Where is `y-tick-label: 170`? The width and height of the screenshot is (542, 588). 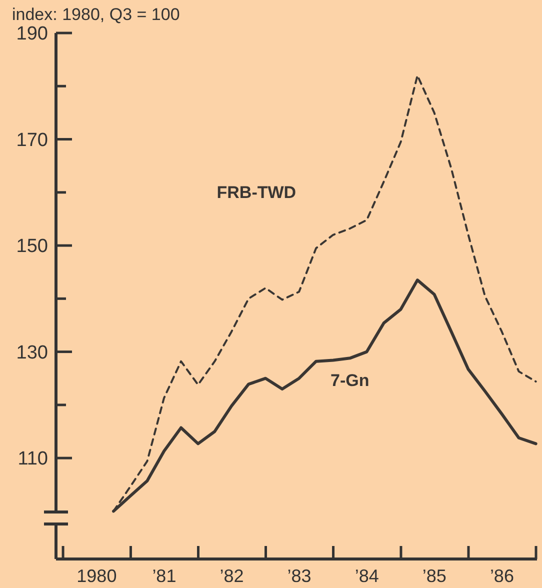 y-tick-label: 170 is located at coordinates (32, 140).